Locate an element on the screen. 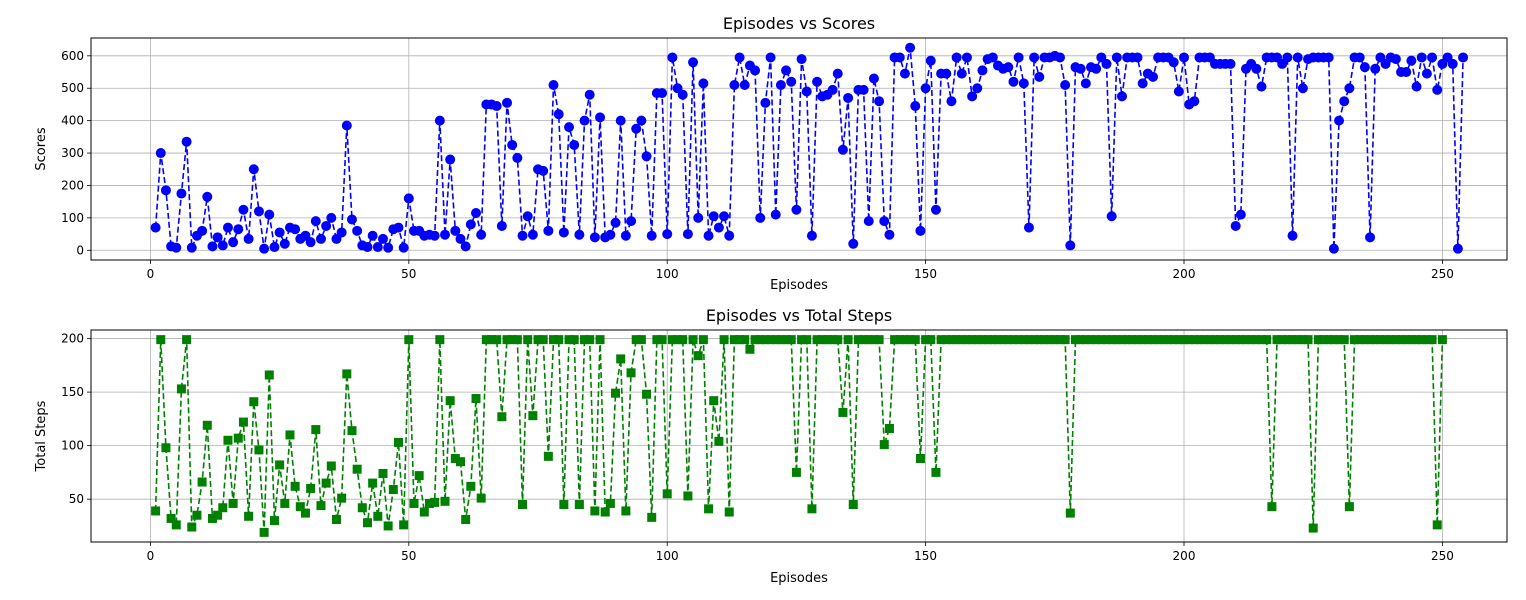 The image size is (1526, 600). scores-x-tick-label: 200 is located at coordinates (1184, 274).